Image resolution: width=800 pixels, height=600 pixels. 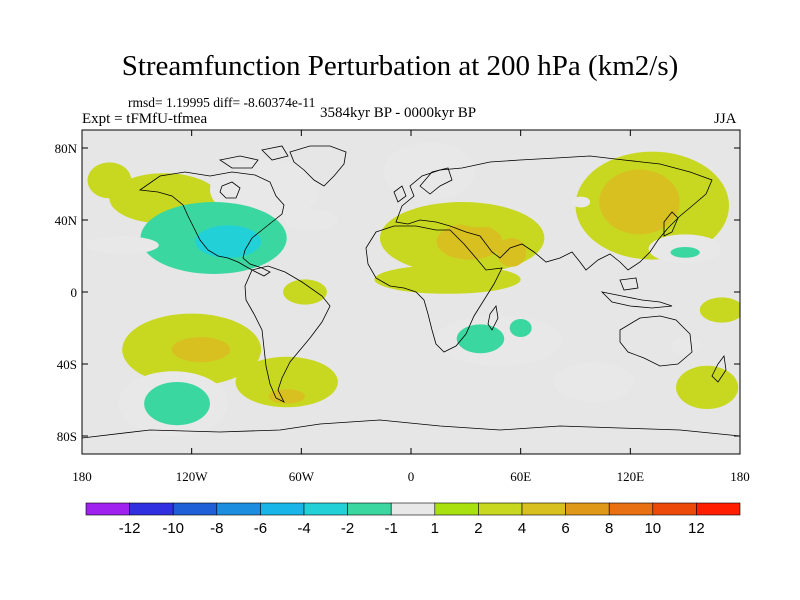 I want to click on colorbar-label-11: 8, so click(x=609, y=528).